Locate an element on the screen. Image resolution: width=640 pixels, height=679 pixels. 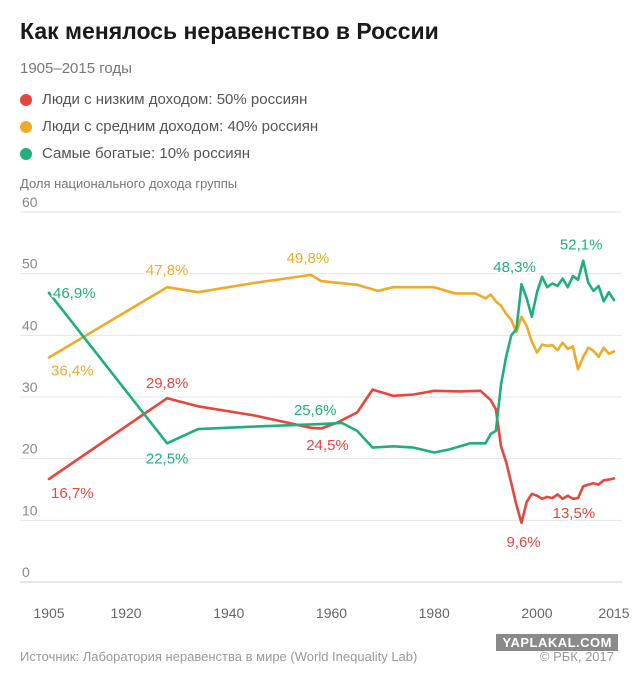
y-axis-label: Доля национального дохода группы is located at coordinates (129, 183).